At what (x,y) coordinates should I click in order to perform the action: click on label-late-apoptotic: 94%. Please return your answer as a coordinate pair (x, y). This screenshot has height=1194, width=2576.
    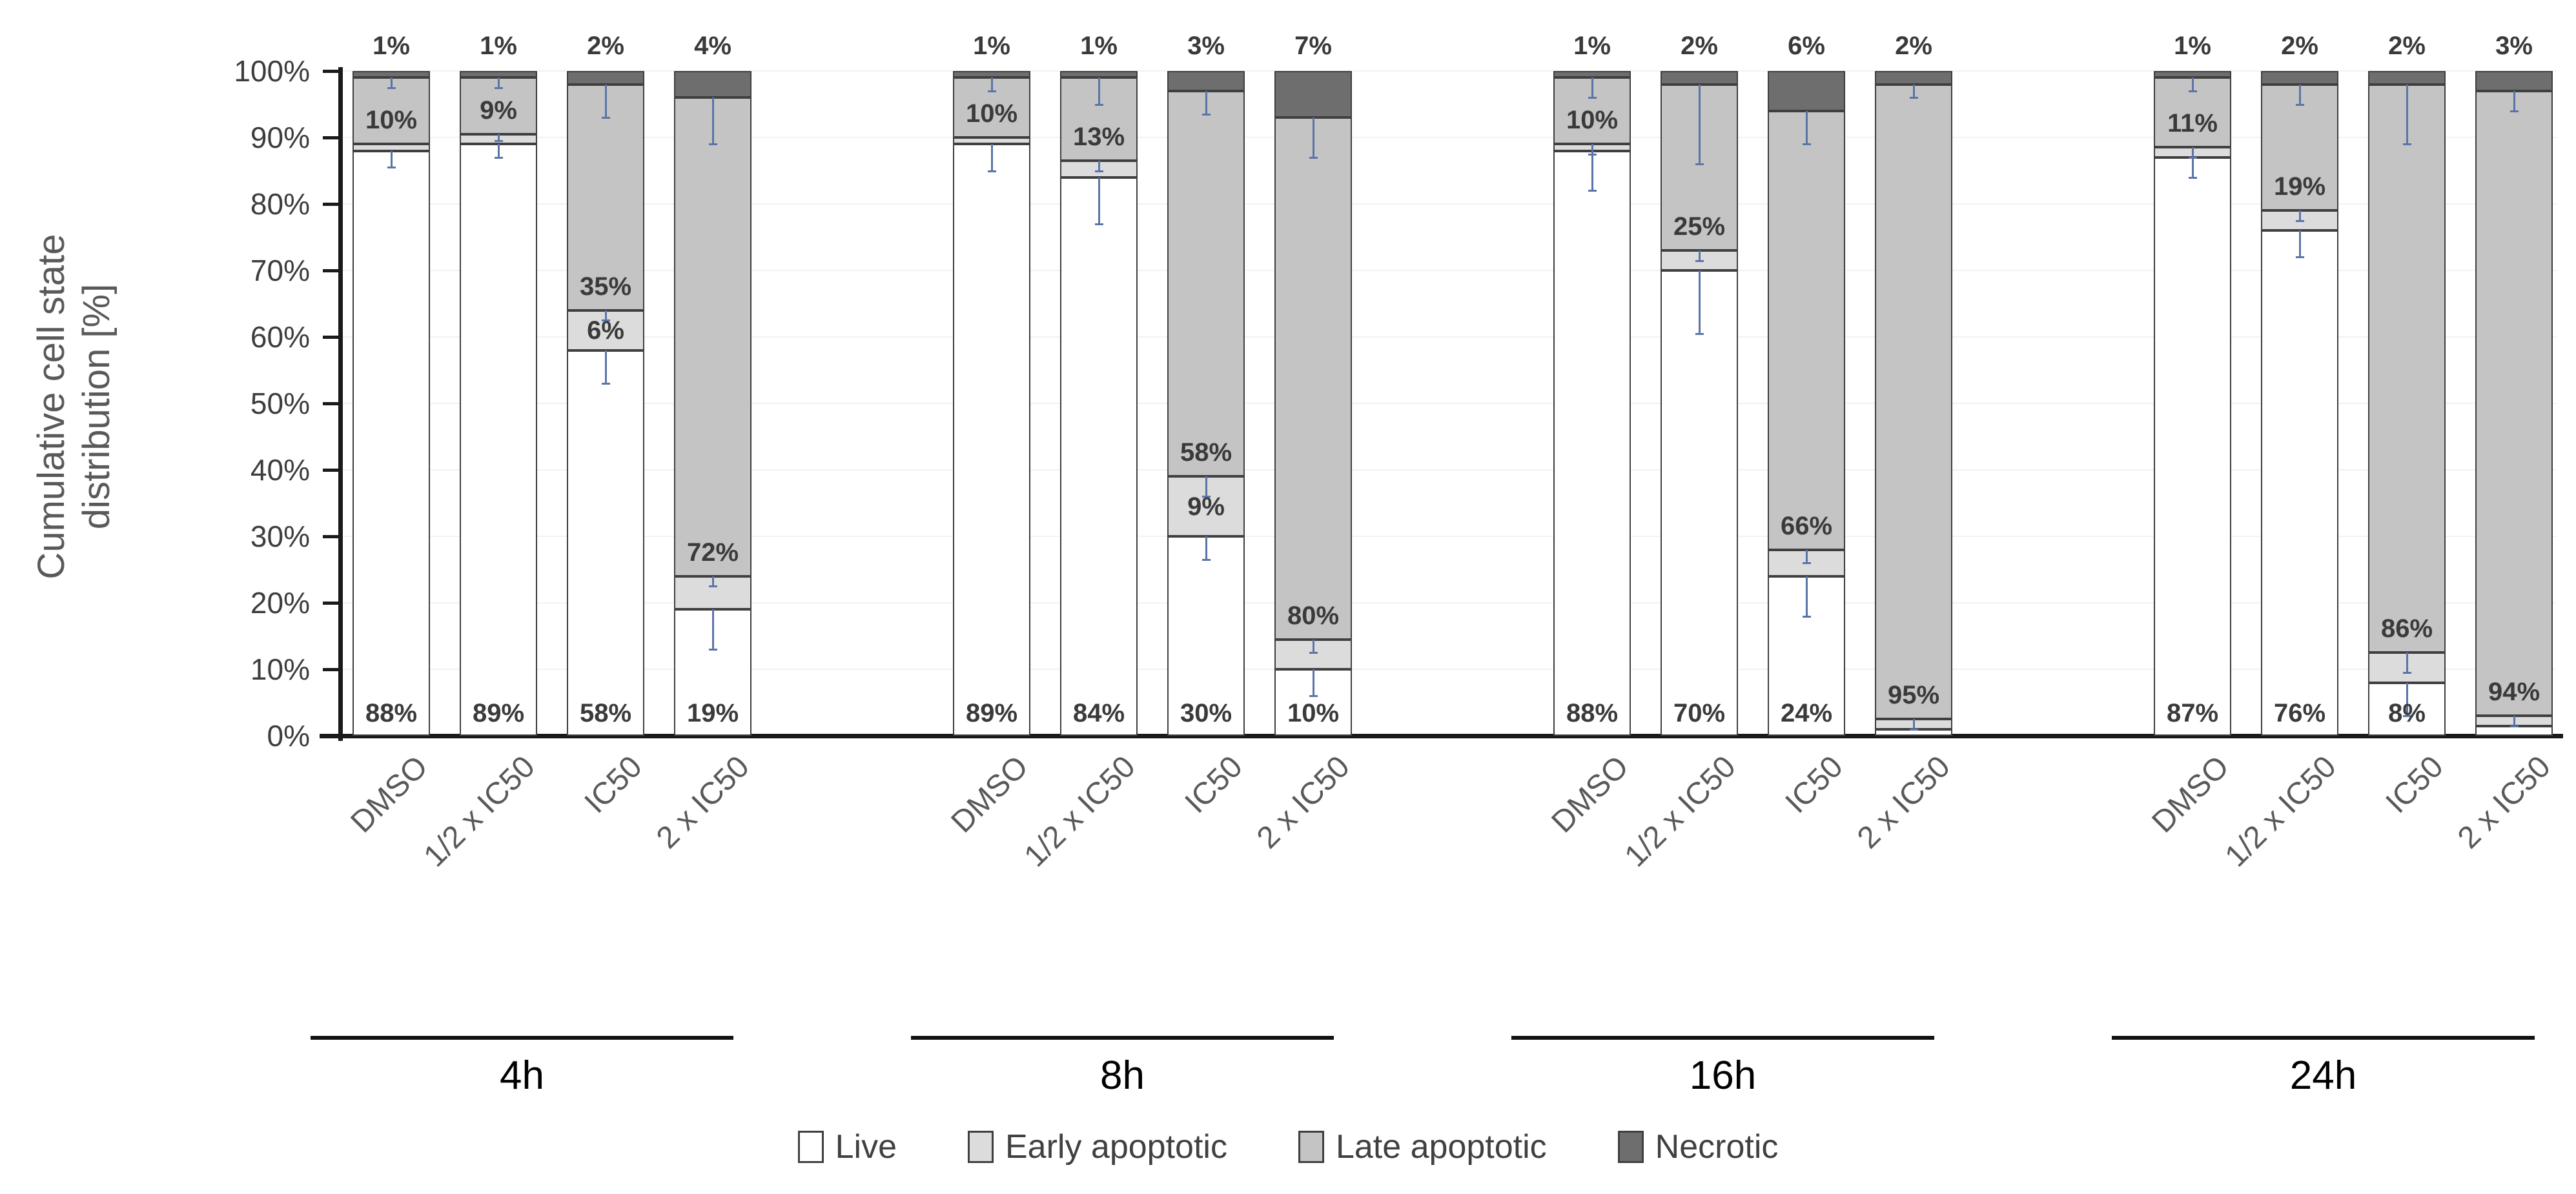
    Looking at the image, I should click on (2514, 692).